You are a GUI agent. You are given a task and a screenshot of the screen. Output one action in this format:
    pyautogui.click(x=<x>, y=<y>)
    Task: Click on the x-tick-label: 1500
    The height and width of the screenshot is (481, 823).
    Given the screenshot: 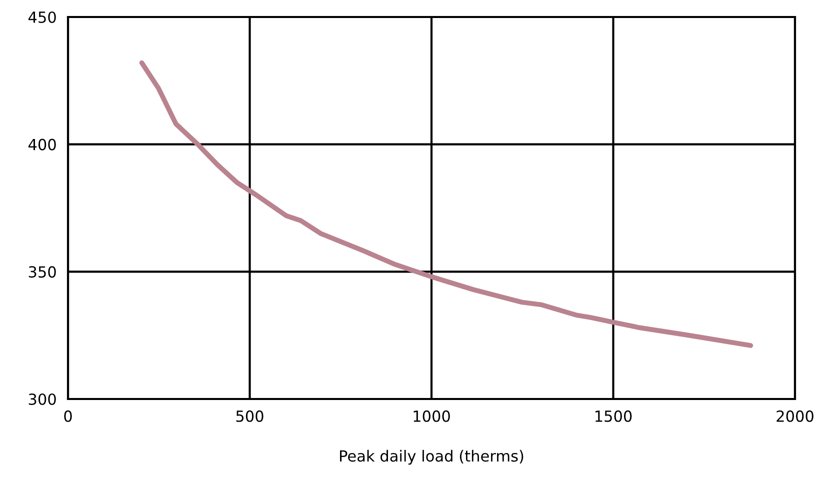 What is the action you would take?
    pyautogui.click(x=613, y=416)
    